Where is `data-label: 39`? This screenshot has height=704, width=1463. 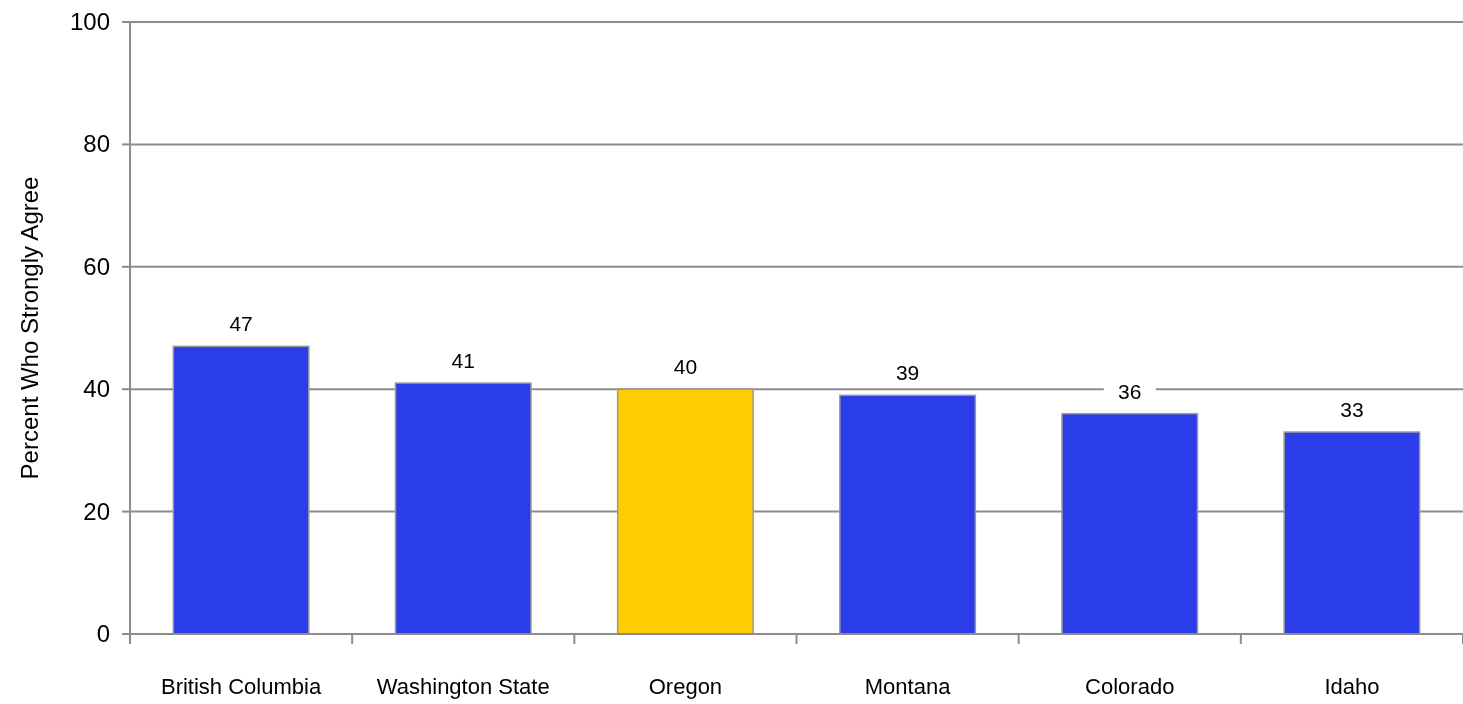
data-label: 39 is located at coordinates (907, 373).